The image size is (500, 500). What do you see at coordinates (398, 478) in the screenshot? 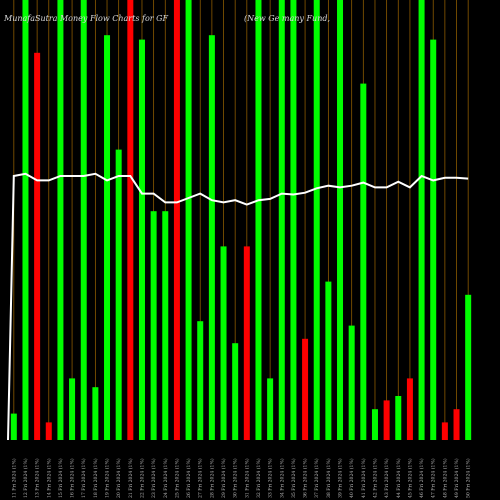
I see `x-tick-label: 44 Fri 2024 (1%)` at bounding box center [398, 478].